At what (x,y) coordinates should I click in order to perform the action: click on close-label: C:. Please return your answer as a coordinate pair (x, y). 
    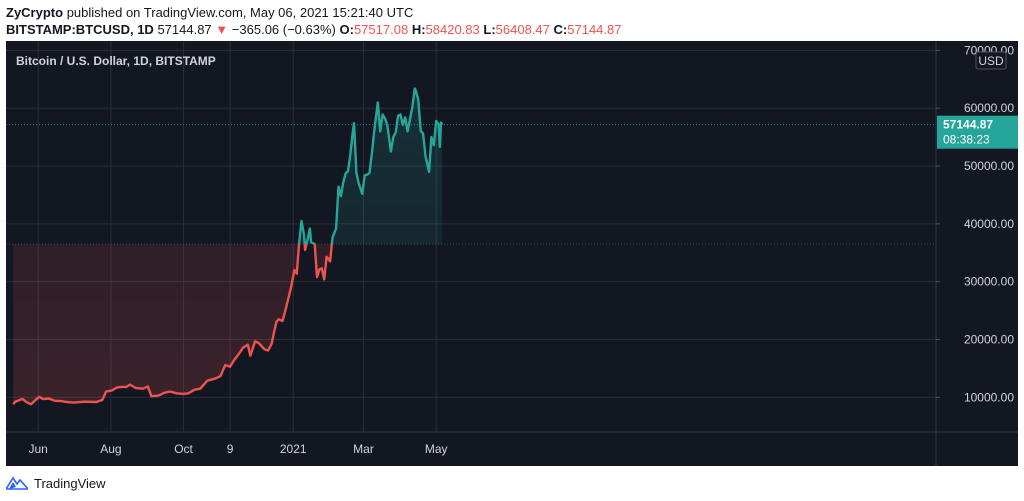
    Looking at the image, I should click on (560, 29).